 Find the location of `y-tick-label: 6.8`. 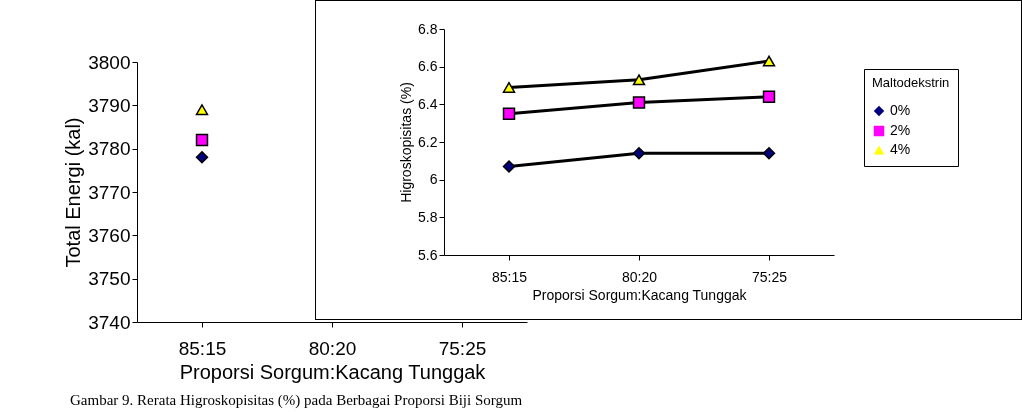

y-tick-label: 6.8 is located at coordinates (428, 28).